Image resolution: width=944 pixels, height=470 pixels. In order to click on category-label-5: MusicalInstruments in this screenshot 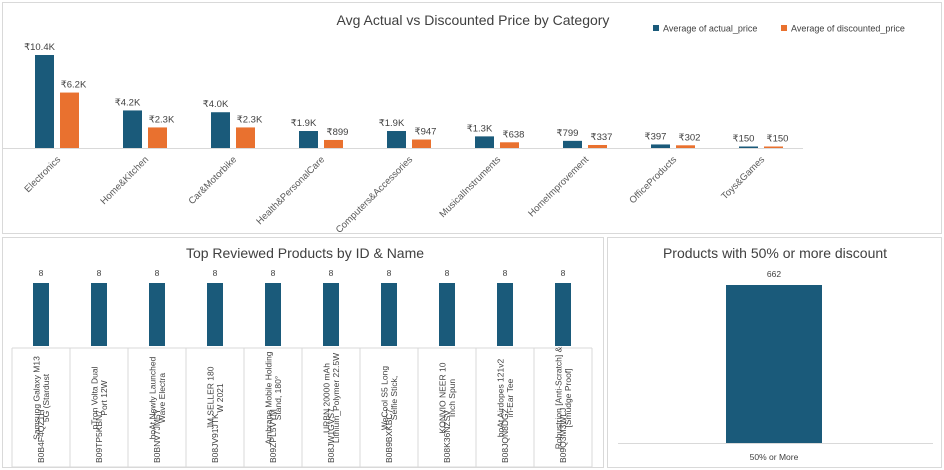, I will do `click(470, 187)`.